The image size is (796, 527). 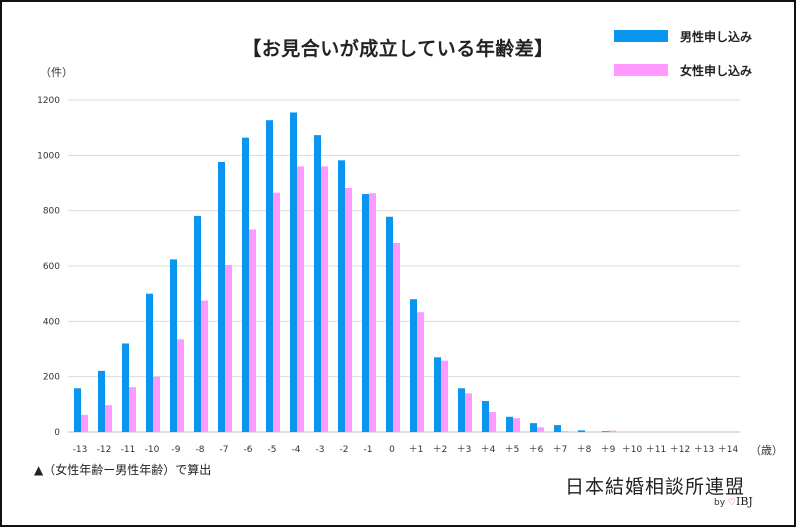 What do you see at coordinates (704, 449) in the screenshot?
I see `x-tick-label: ＋13` at bounding box center [704, 449].